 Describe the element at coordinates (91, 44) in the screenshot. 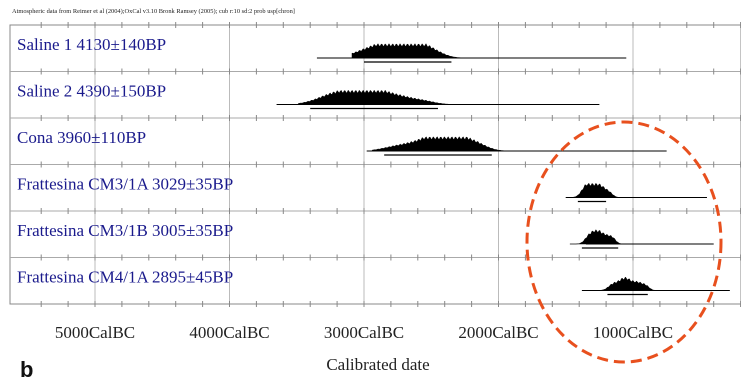

I see `sample-label: Saline 1 4130±140BP` at that location.